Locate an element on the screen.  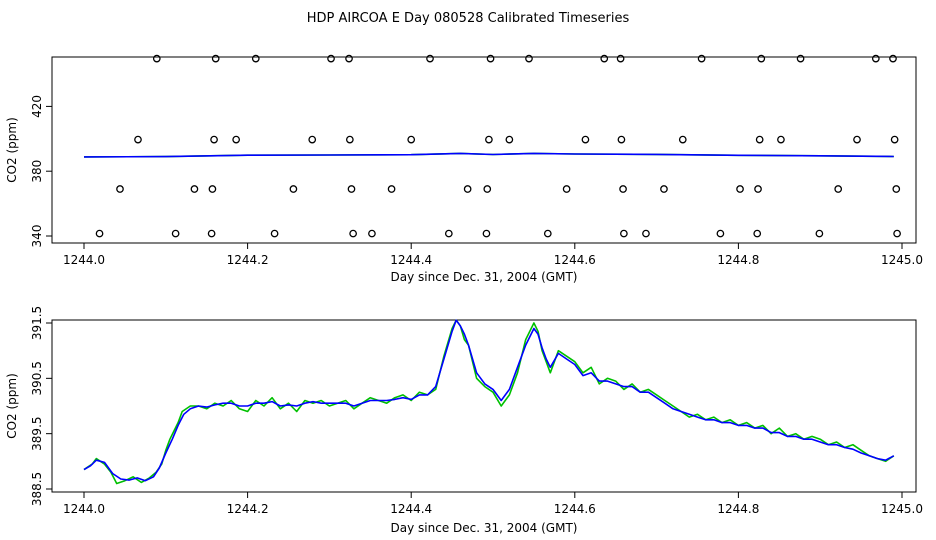
scatter-x-axis: 1244.0 1244.2 1244.4 1244.6 1244.8 1245.0 is located at coordinates (493, 255).